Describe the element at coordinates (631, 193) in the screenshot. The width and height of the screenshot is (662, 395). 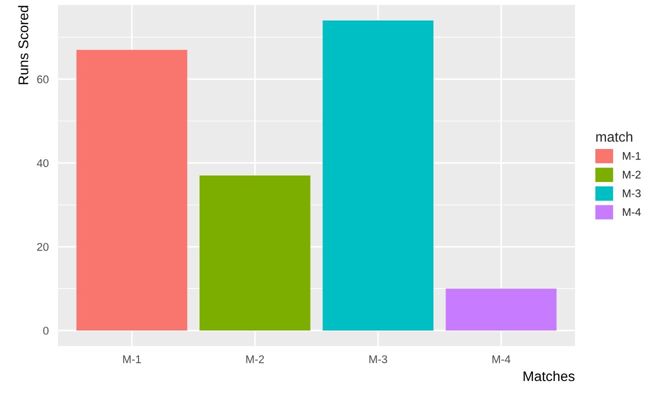
I see `legend-label: M-3` at that location.